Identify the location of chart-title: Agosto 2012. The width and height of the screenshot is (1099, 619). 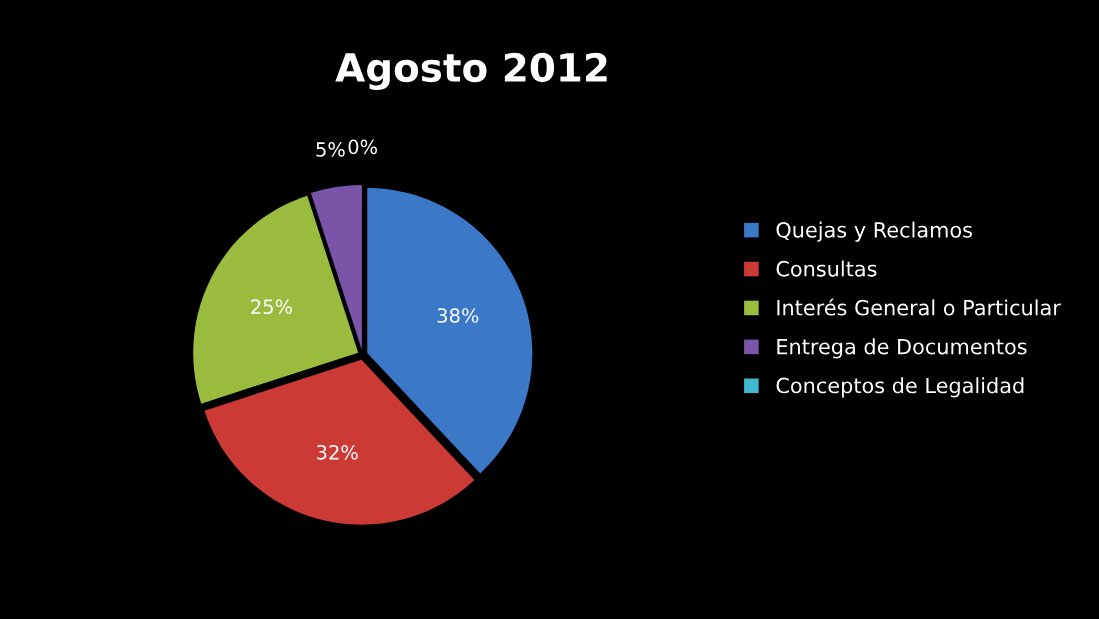
(471, 71).